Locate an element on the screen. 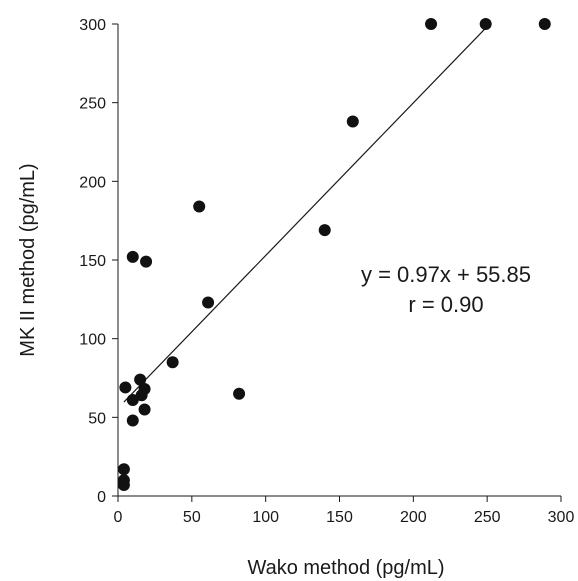 This screenshot has width=578, height=581. y-tick-label: 0 is located at coordinates (101, 497).